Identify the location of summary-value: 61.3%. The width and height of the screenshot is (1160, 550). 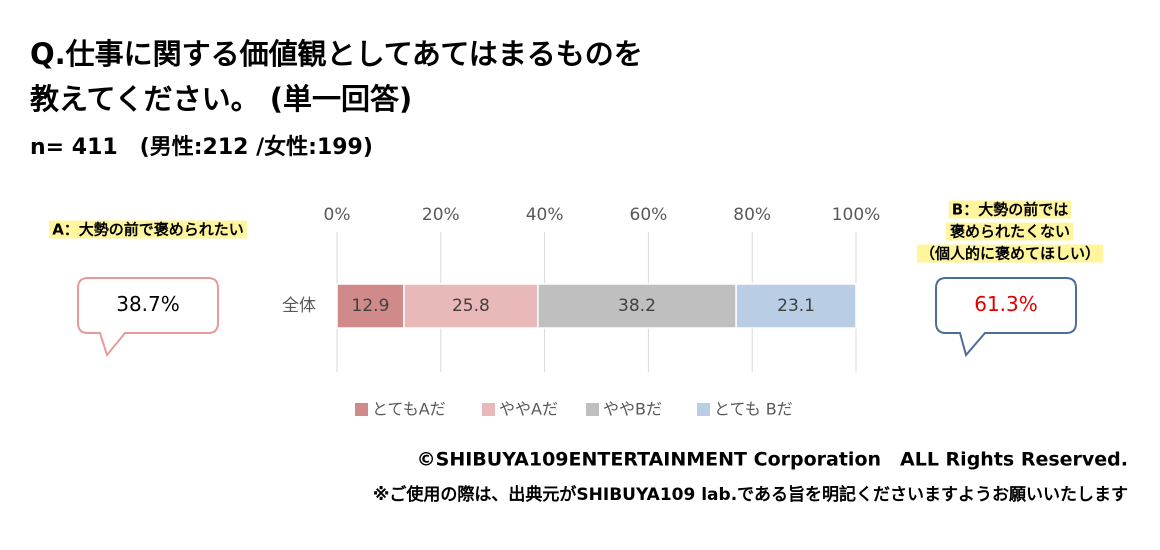
(1006, 304).